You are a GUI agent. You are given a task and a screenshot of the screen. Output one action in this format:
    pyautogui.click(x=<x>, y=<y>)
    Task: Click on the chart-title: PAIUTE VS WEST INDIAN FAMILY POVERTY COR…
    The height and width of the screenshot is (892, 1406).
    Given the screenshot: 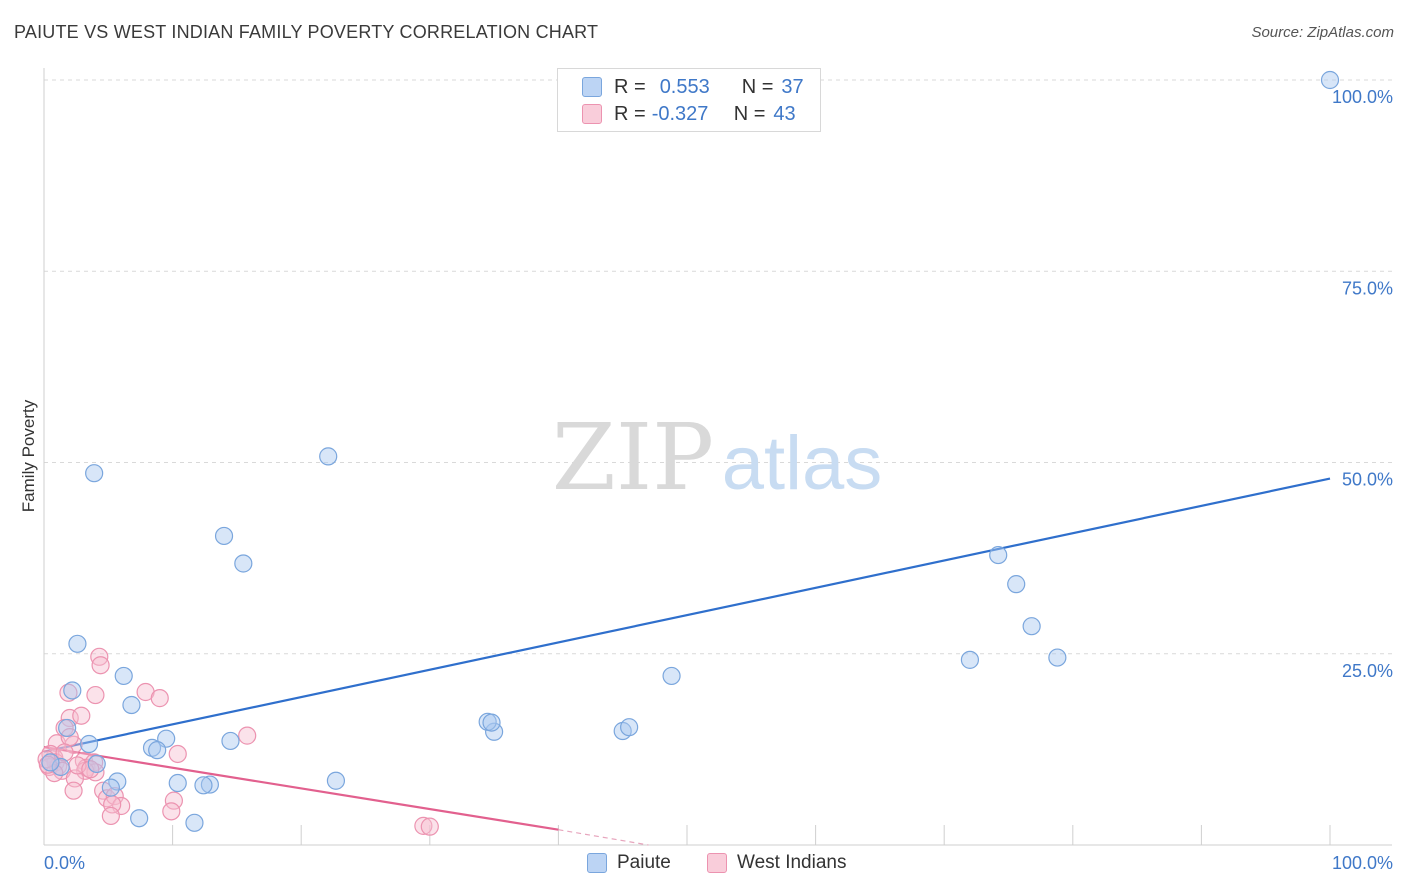 What is the action you would take?
    pyautogui.click(x=306, y=32)
    